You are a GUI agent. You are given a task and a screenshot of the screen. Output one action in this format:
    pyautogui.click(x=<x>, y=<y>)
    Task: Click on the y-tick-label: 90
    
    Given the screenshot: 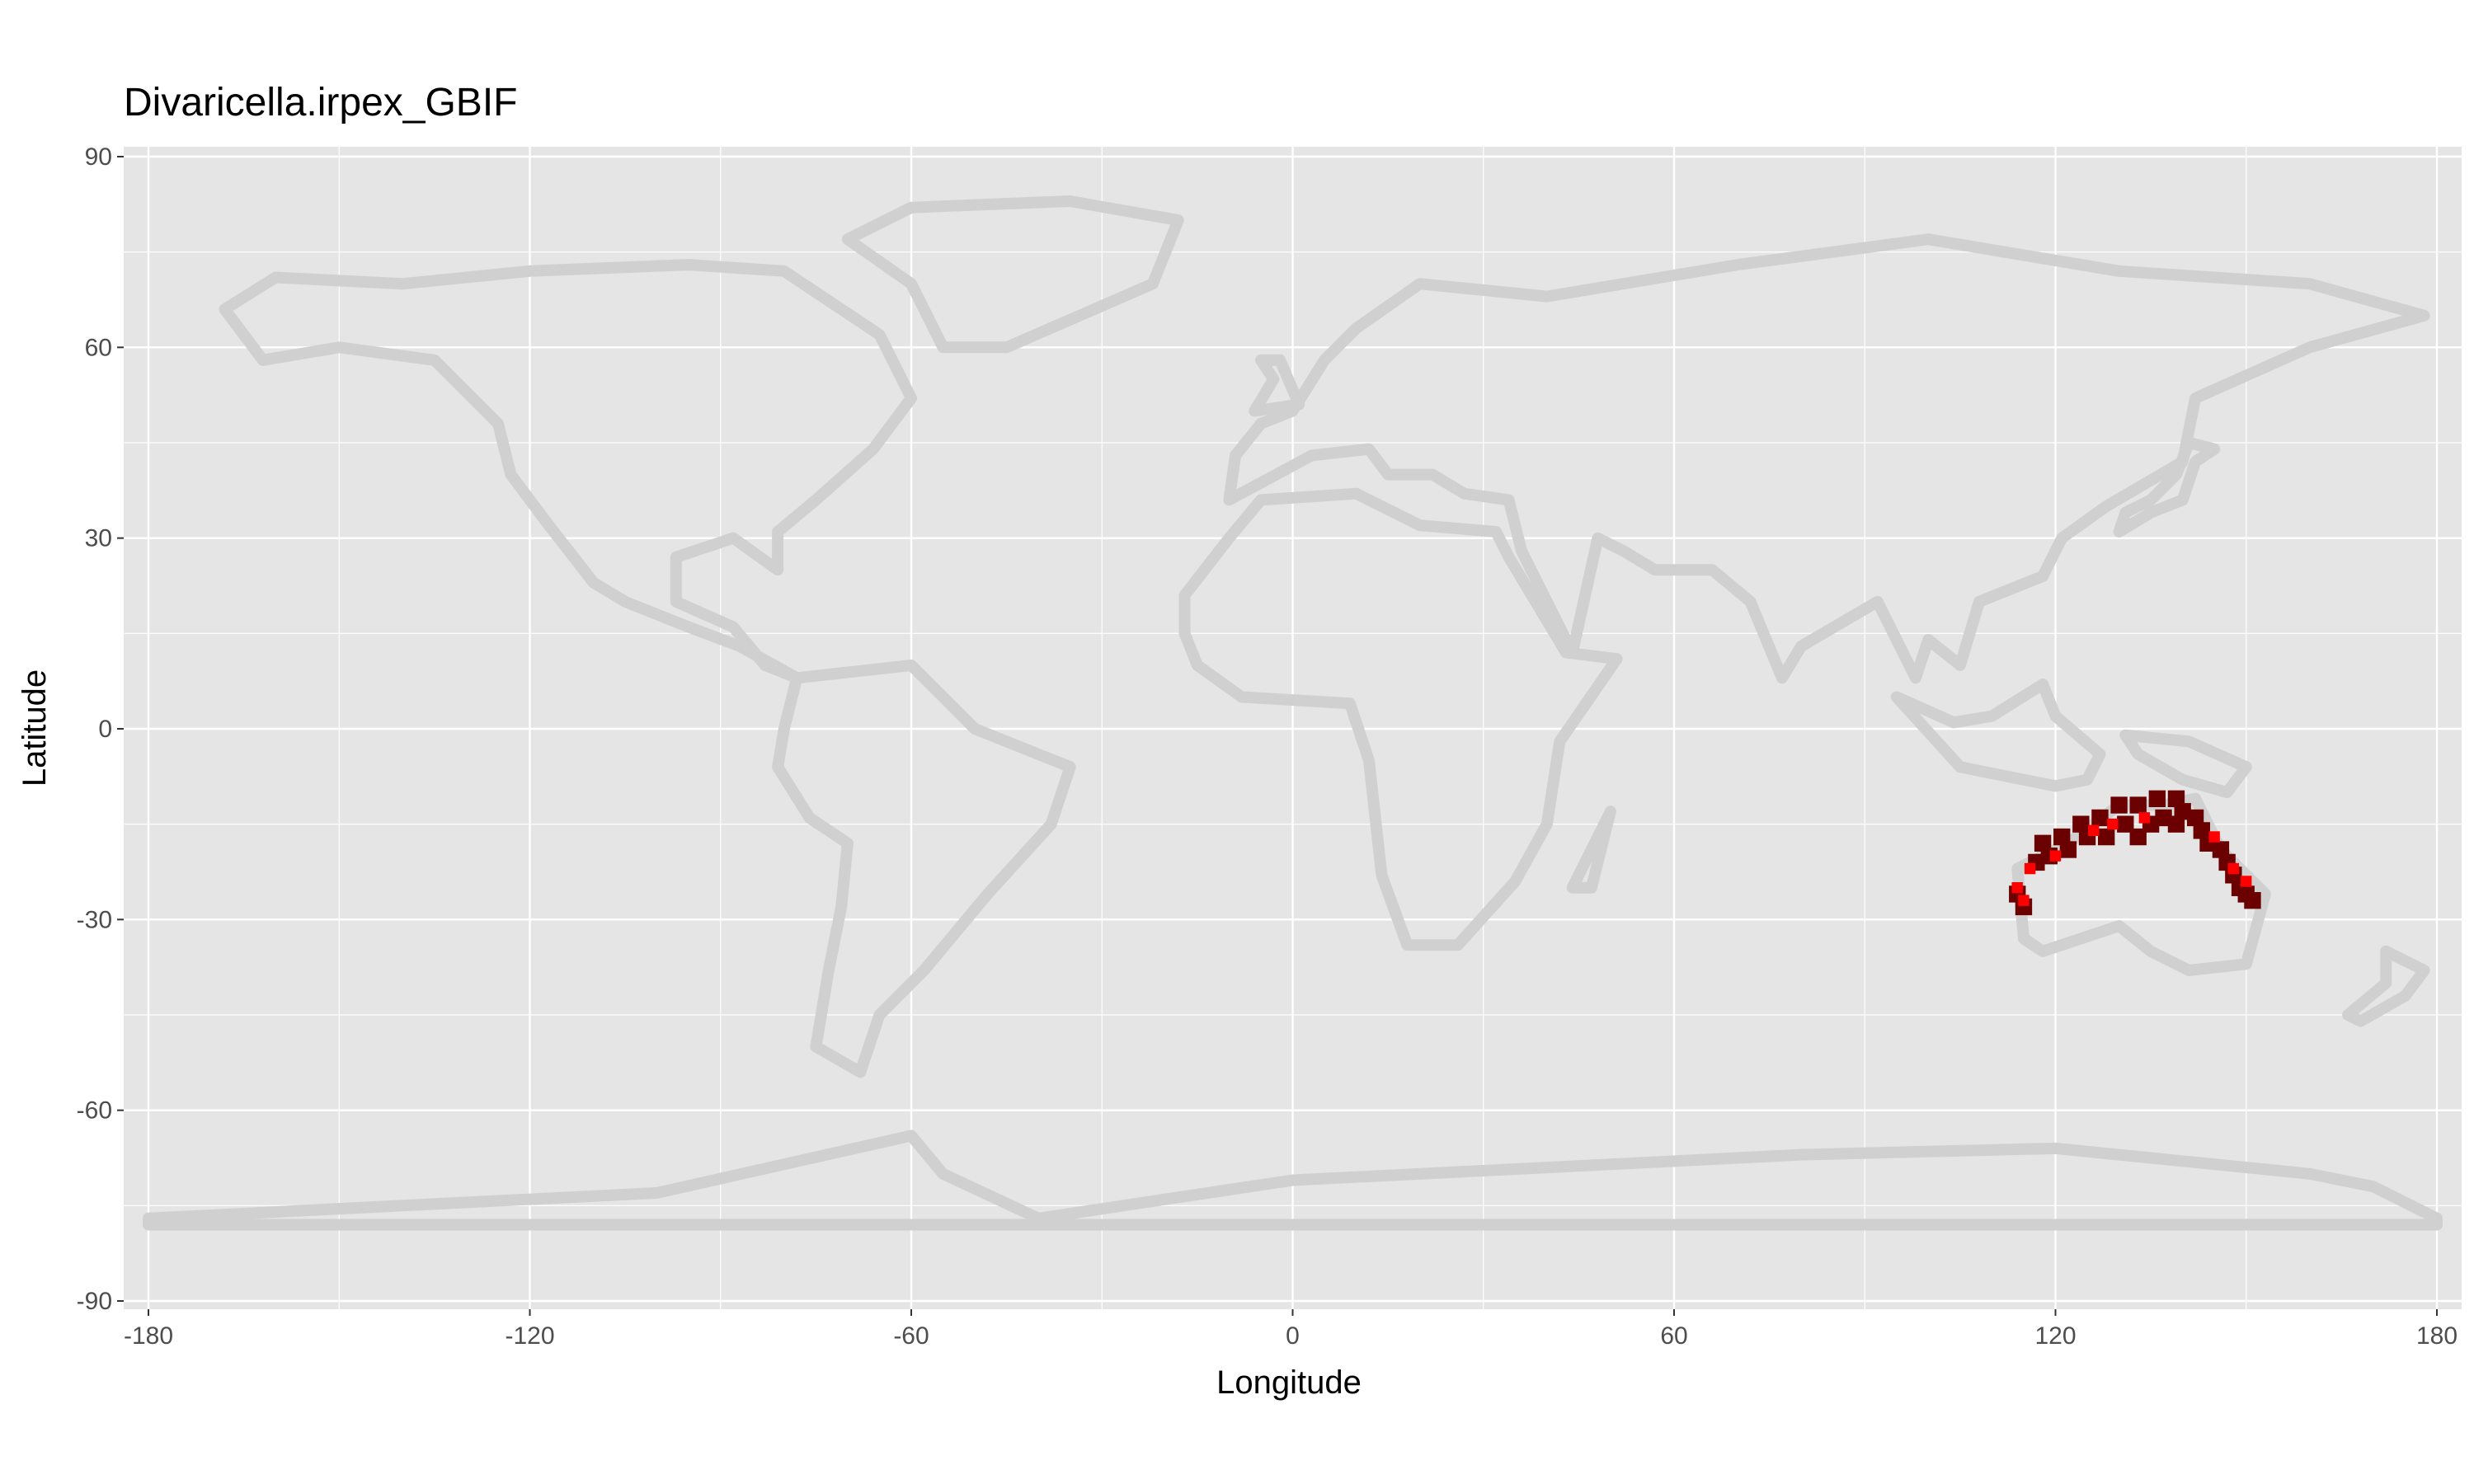 What is the action you would take?
    pyautogui.click(x=98, y=157)
    